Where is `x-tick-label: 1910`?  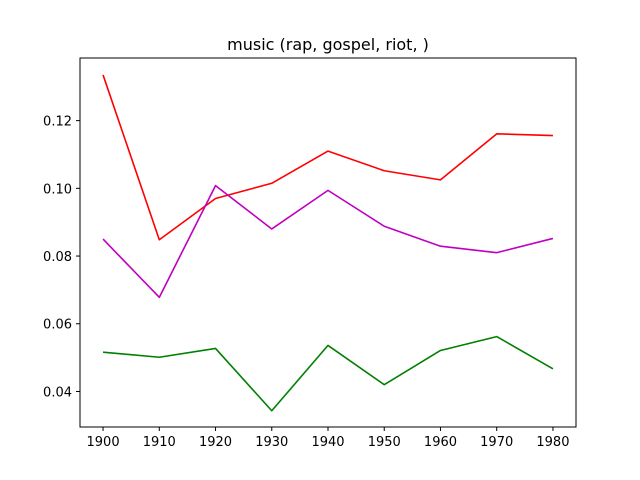 x-tick-label: 1910 is located at coordinates (159, 442).